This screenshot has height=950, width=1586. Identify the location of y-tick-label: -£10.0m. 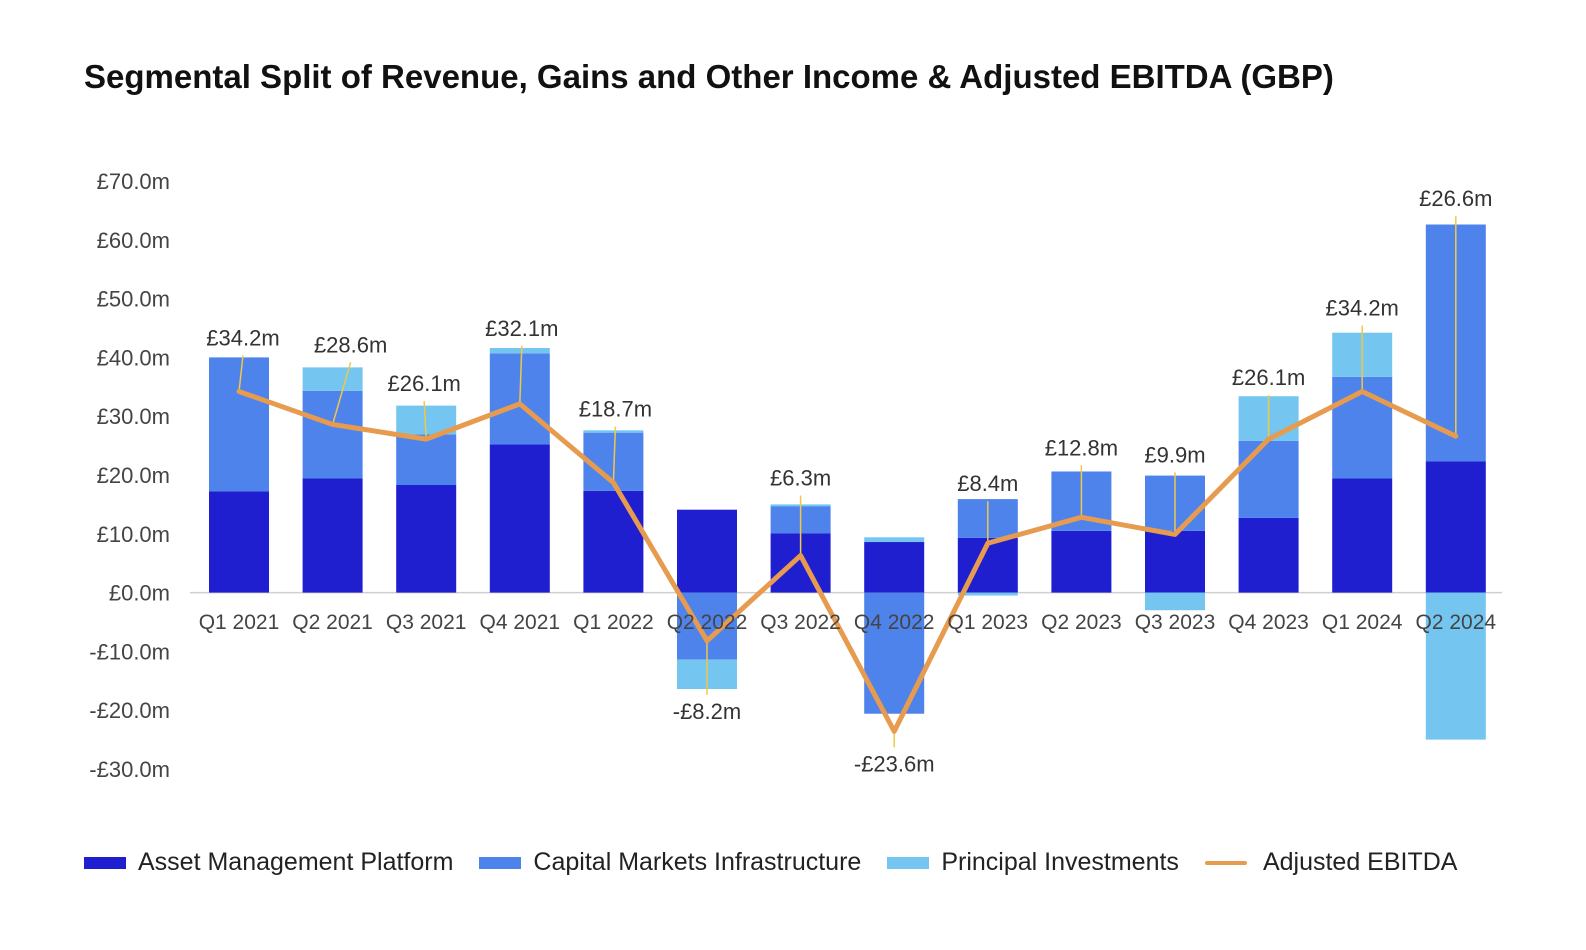
(129, 651).